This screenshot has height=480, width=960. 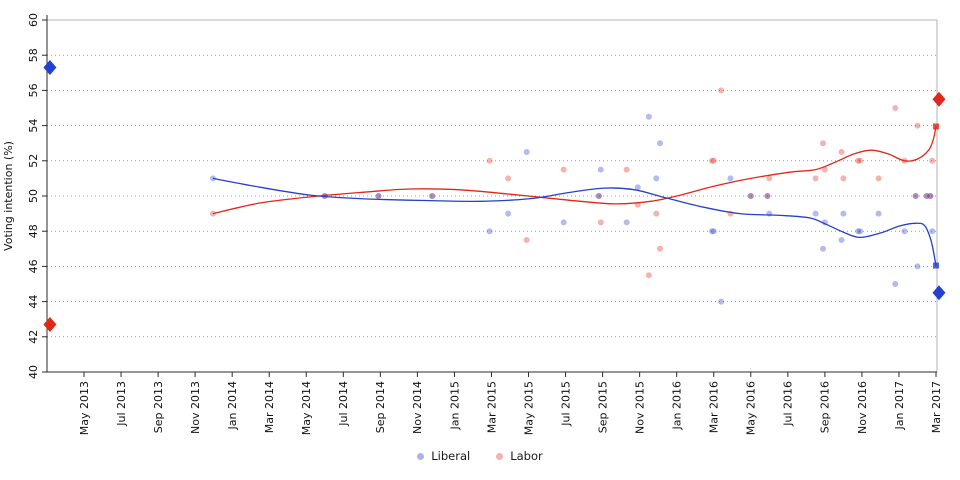 What do you see at coordinates (899, 405) in the screenshot?
I see `x-tick-label: Jan 2017` at bounding box center [899, 405].